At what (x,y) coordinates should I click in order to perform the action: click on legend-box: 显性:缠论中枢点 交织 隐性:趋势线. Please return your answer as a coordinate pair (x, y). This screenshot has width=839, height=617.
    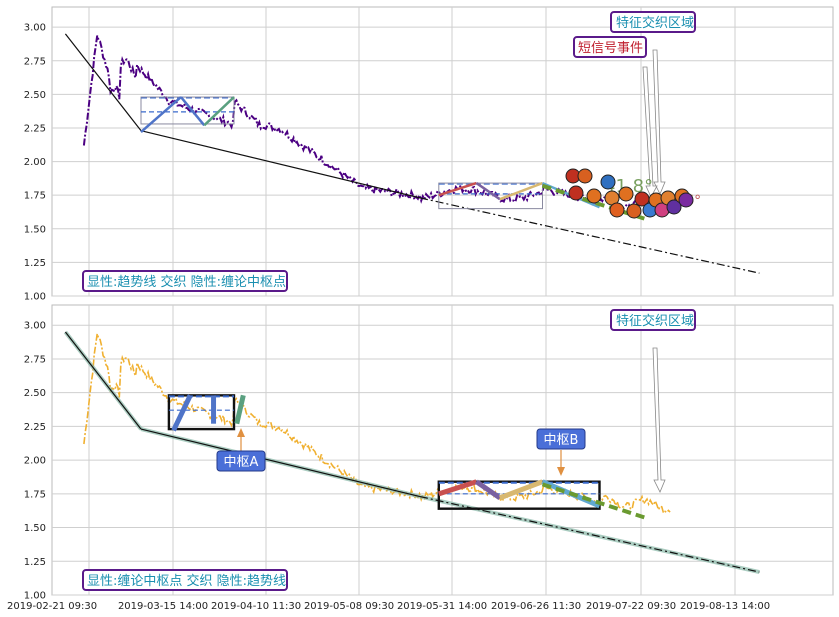
    Looking at the image, I should click on (185, 580).